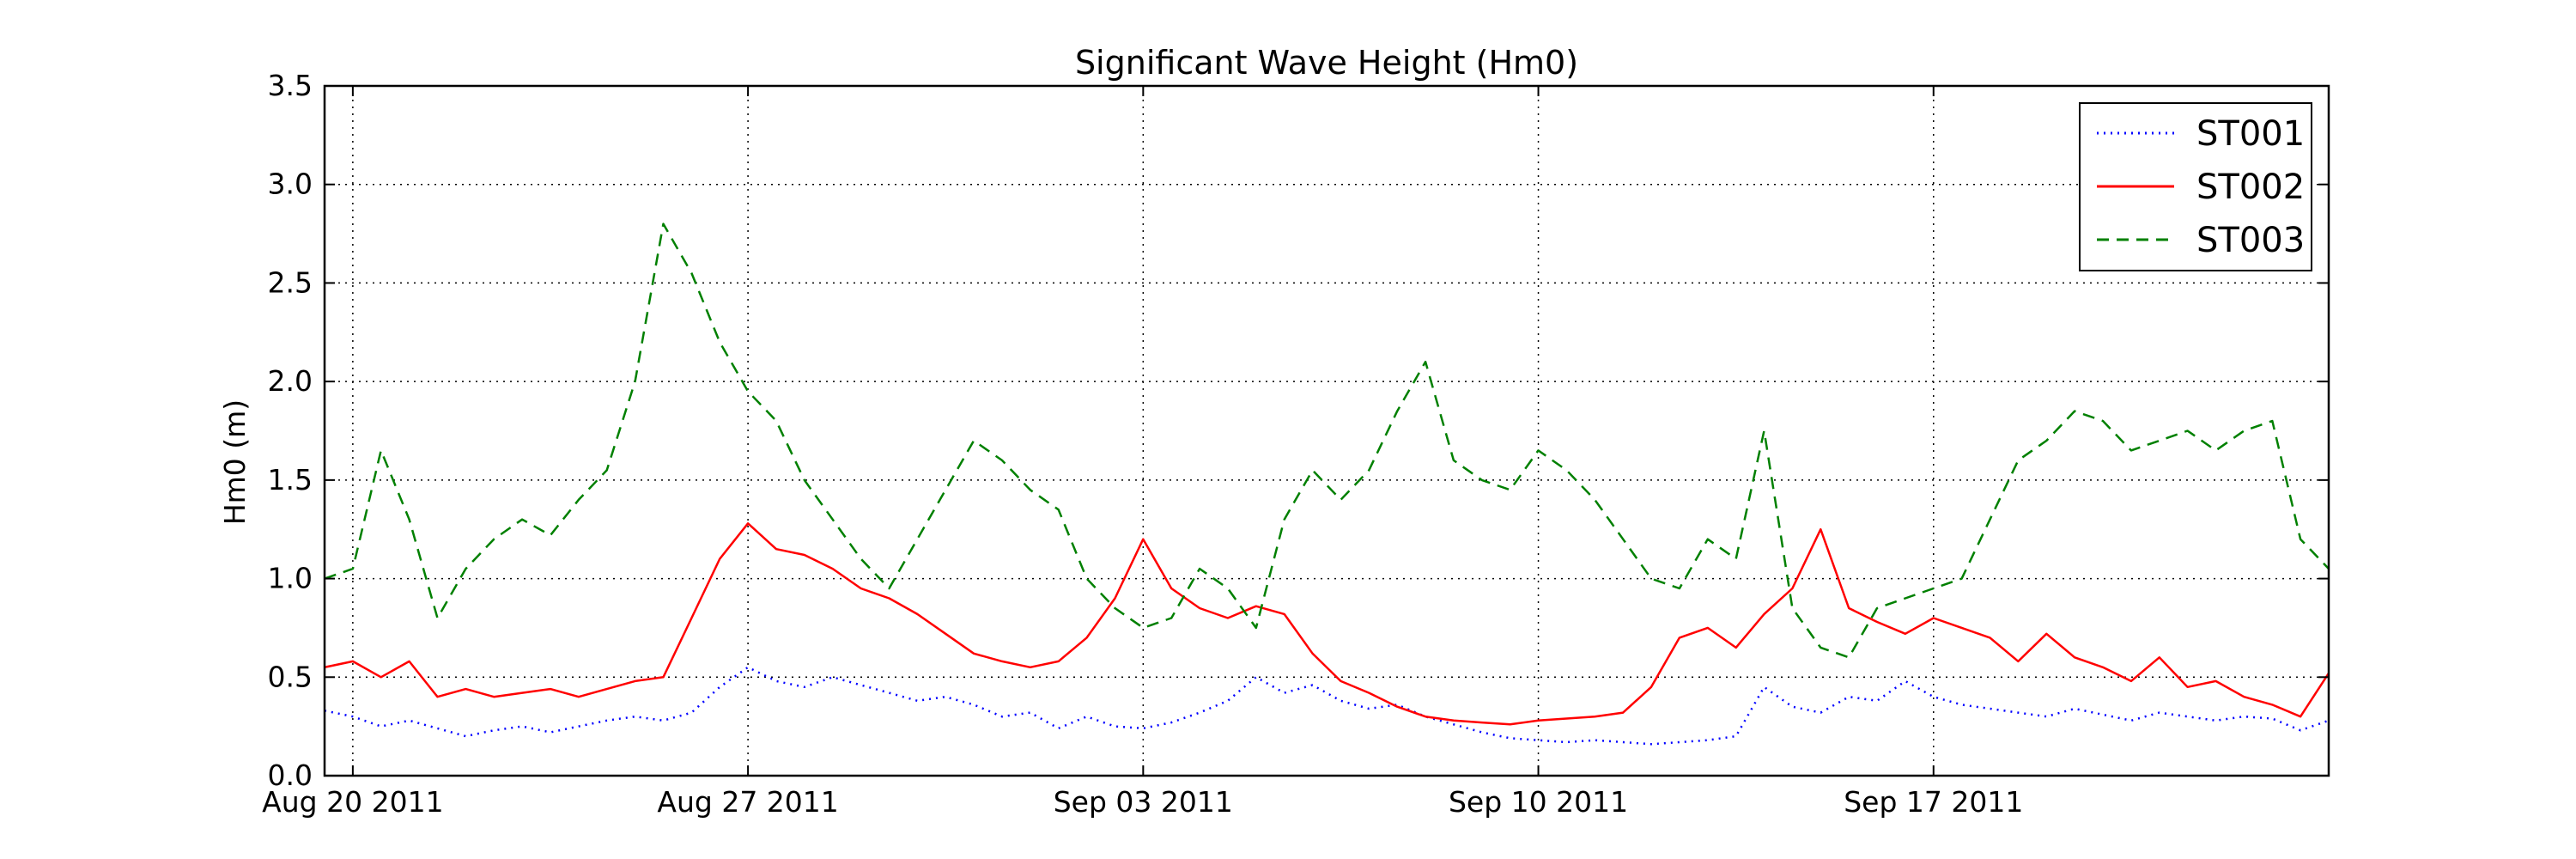 This screenshot has width=2576, height=859. I want to click on y-tick-label: 0.0, so click(291, 775).